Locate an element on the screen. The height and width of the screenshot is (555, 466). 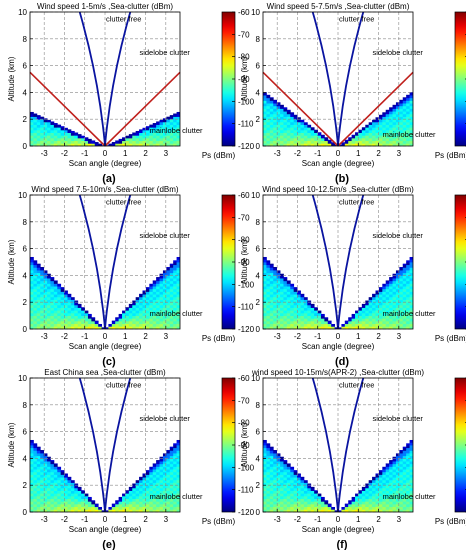
y-tick-label: 0 is located at coordinates (25, 146).